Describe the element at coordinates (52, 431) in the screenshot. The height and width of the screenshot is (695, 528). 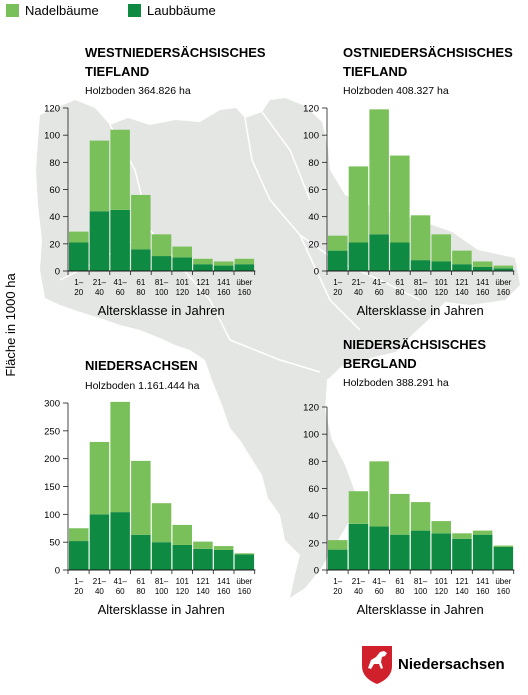
I see `y-tick-label: 250` at that location.